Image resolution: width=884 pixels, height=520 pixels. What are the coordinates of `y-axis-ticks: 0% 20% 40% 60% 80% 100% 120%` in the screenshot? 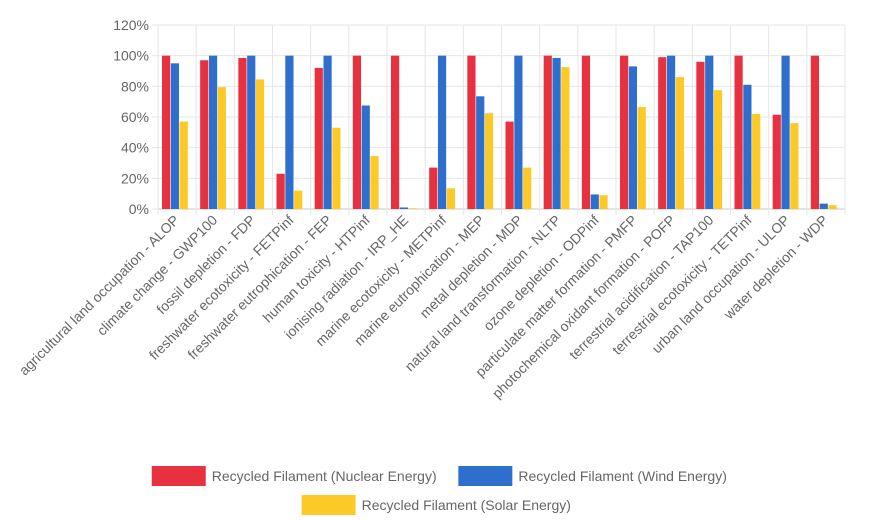 It's located at (131, 117).